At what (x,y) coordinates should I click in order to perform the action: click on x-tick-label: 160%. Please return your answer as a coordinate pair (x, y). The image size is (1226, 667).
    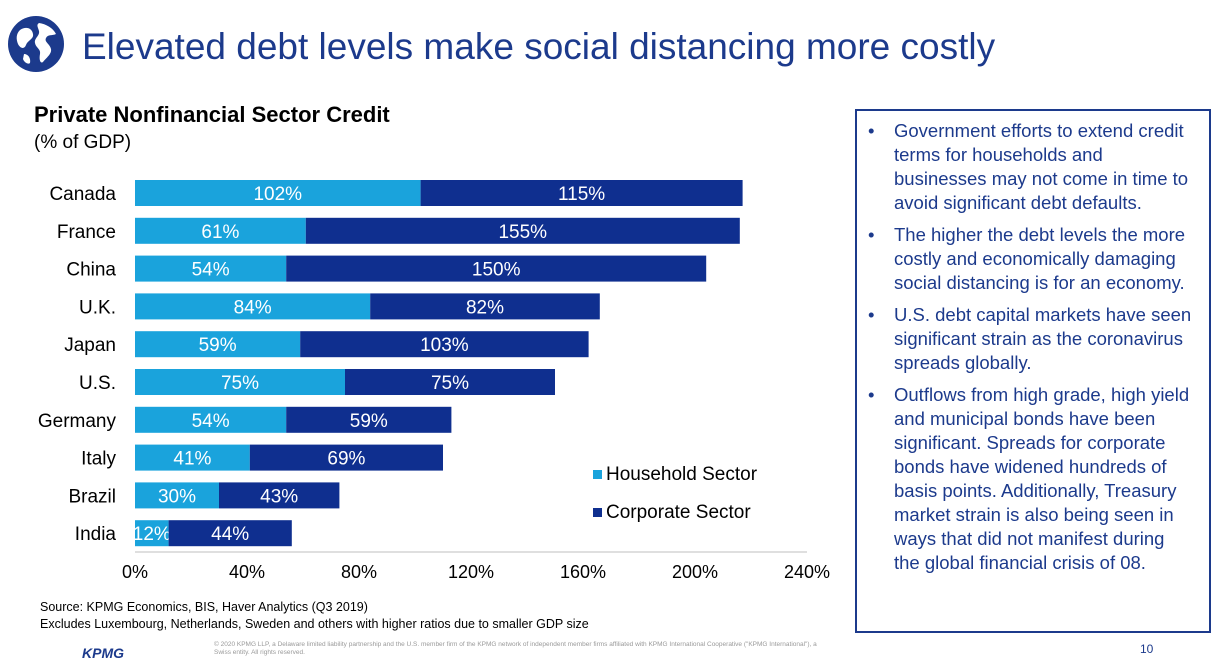
    Looking at the image, I should click on (583, 572).